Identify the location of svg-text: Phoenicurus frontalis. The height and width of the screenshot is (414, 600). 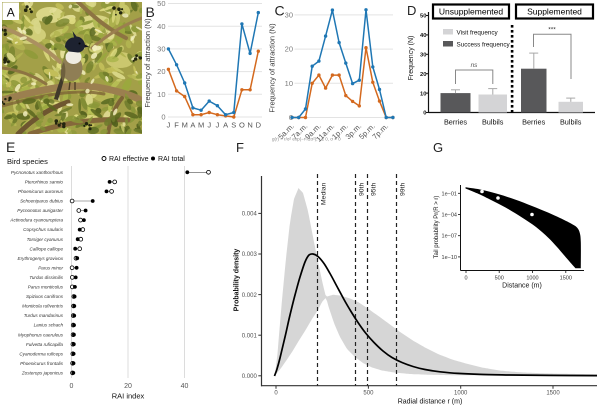
(42, 363).